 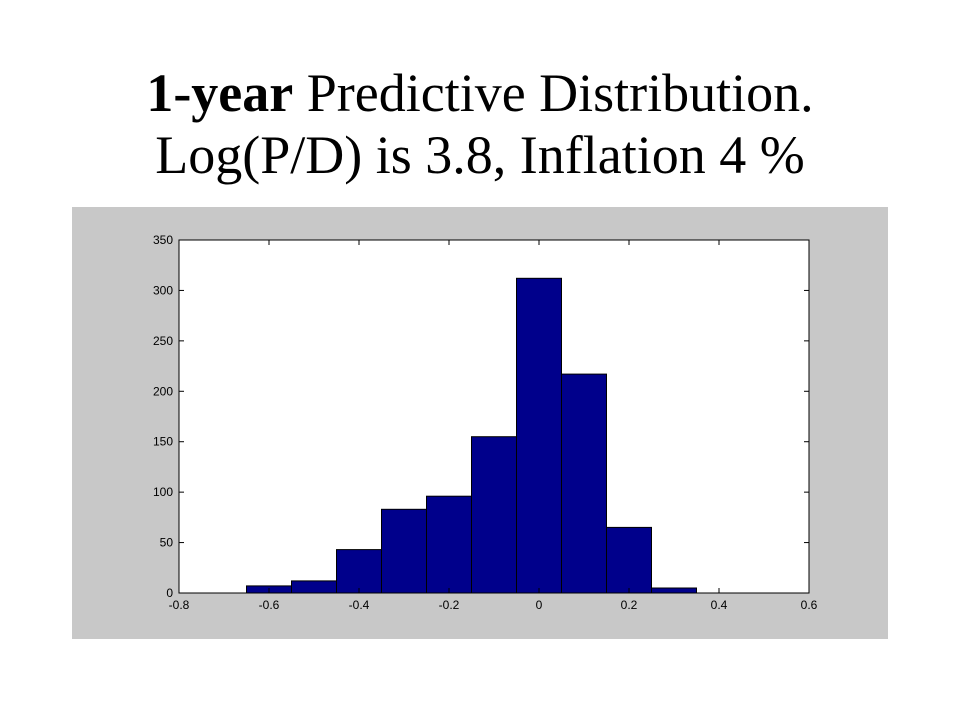 I want to click on x-tick-label-1: -0.6, so click(x=269, y=605).